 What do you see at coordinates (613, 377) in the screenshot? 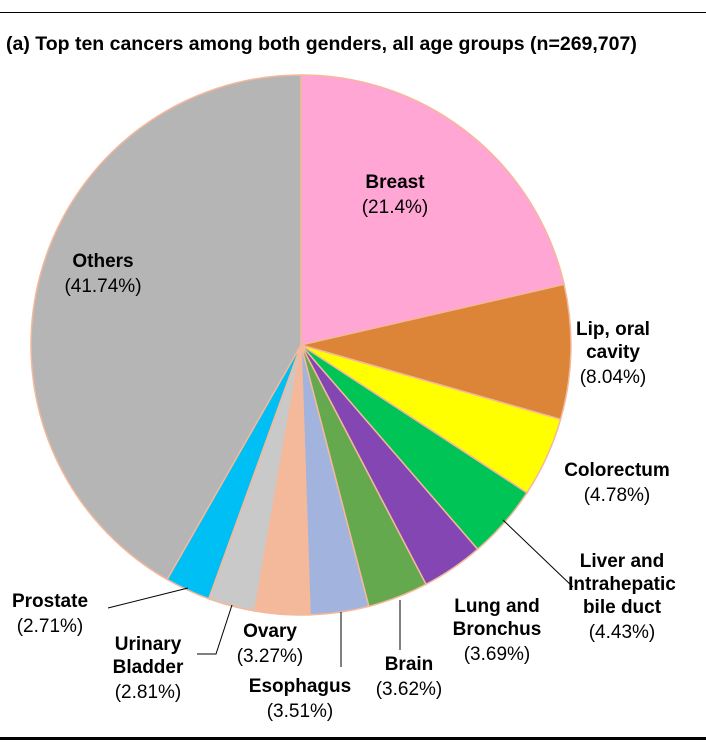
I see `slice-percent-lip-oral-cavity: (8.04%)` at bounding box center [613, 377].